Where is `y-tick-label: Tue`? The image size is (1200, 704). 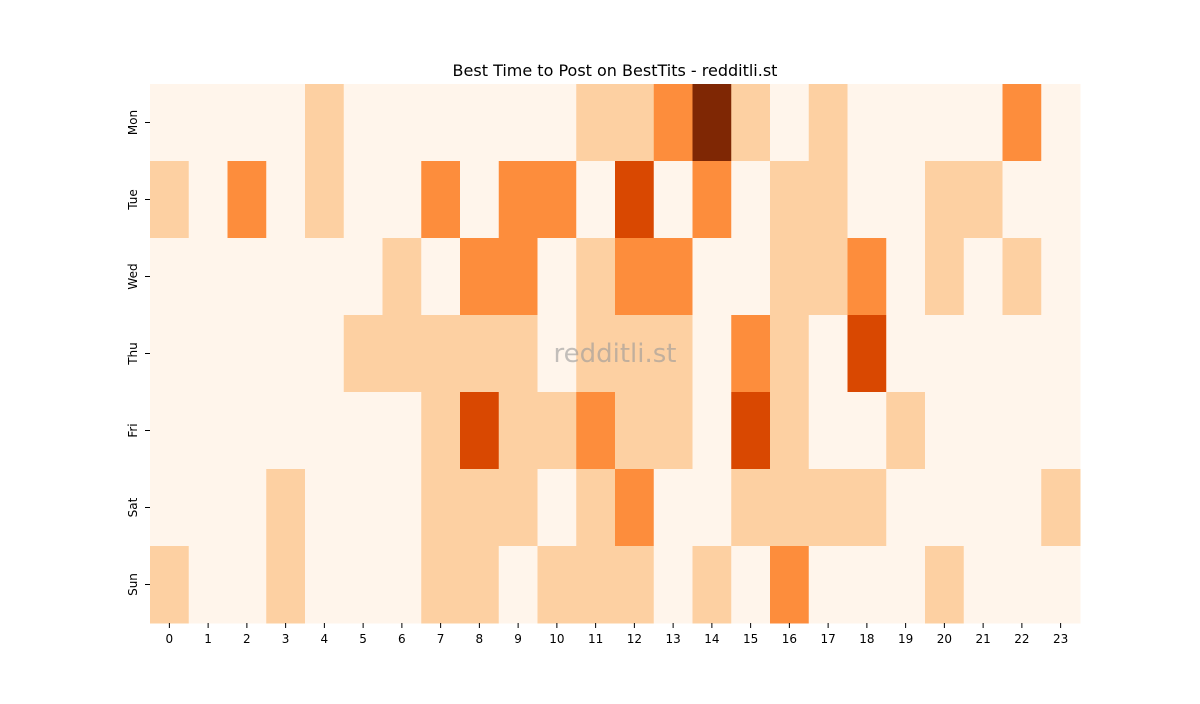 y-tick-label: Tue is located at coordinates (133, 200).